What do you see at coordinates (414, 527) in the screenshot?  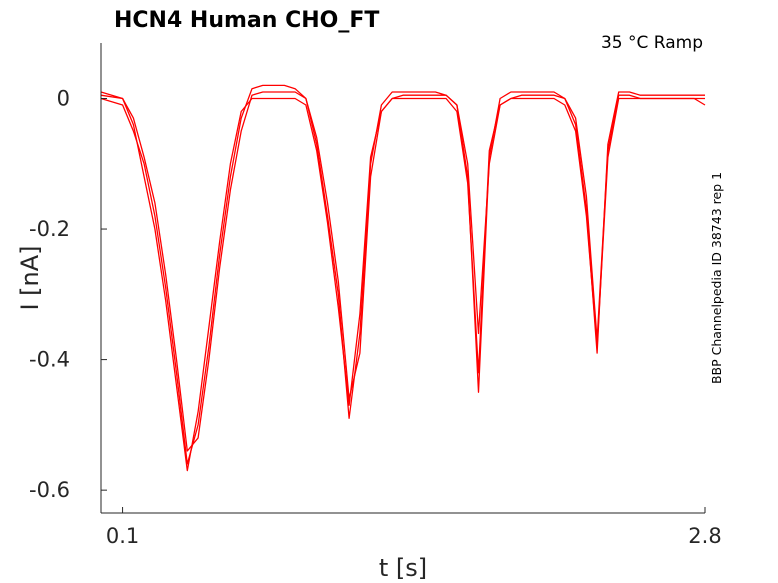 I see `x-axis-ticks: 0.1 2.8` at bounding box center [414, 527].